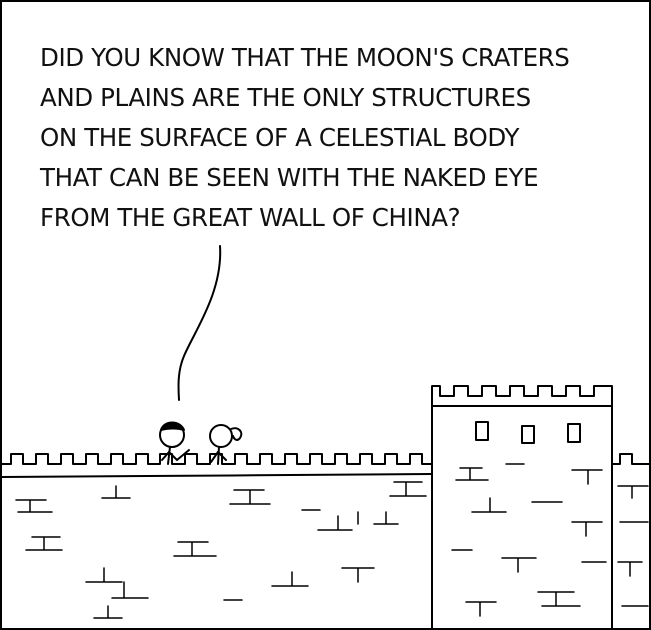 Image resolution: width=651 pixels, height=630 pixels. What do you see at coordinates (174, 443) in the screenshot?
I see `stick-figure-speaker` at bounding box center [174, 443].